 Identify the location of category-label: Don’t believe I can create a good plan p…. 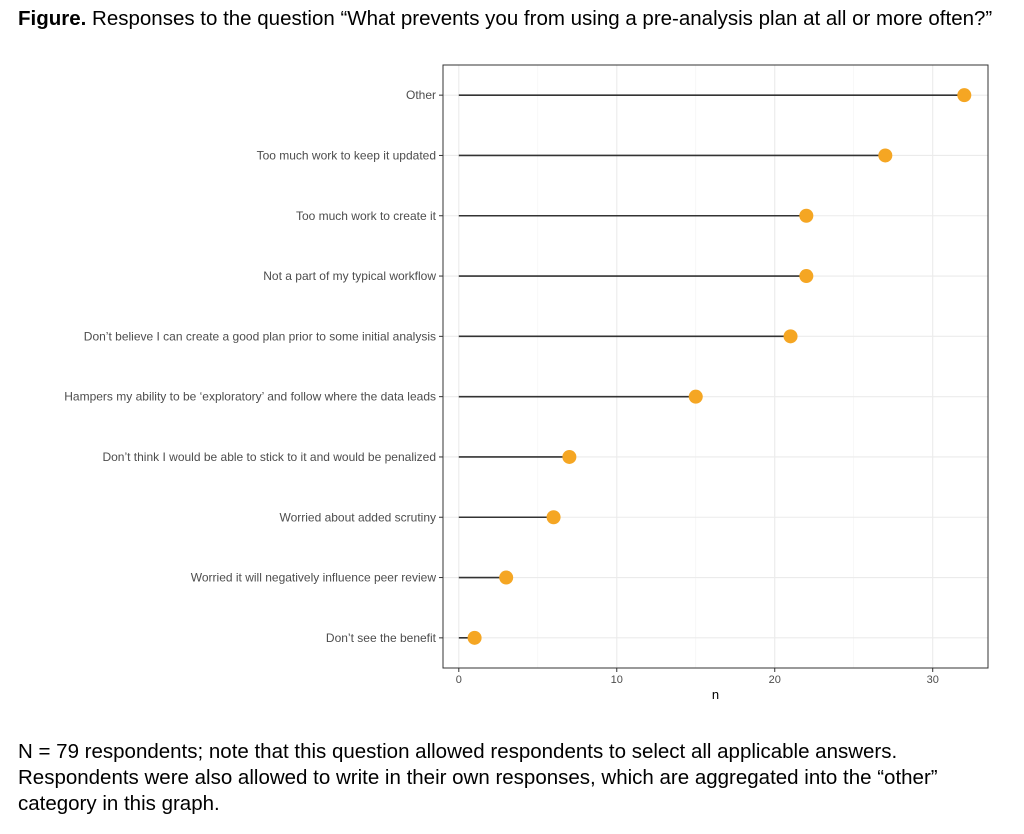
(260, 336).